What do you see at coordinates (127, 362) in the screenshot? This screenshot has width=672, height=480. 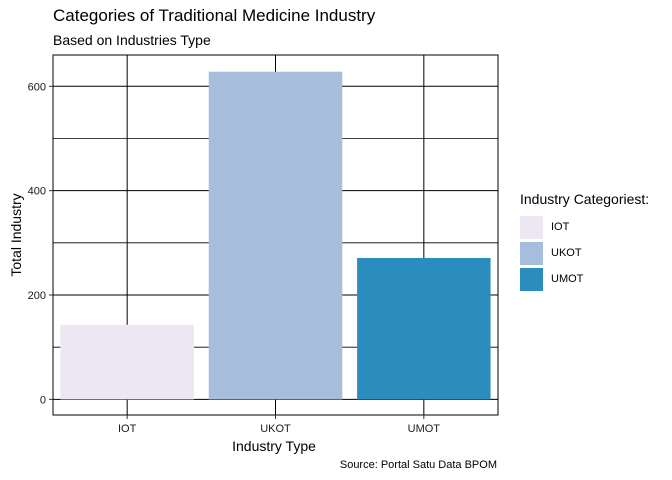 I see `bar-iot` at bounding box center [127, 362].